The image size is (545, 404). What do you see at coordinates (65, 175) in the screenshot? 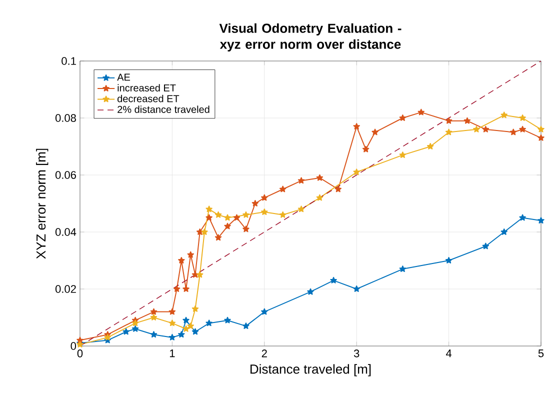
I see `y-tick-label: 0.06` at bounding box center [65, 175].